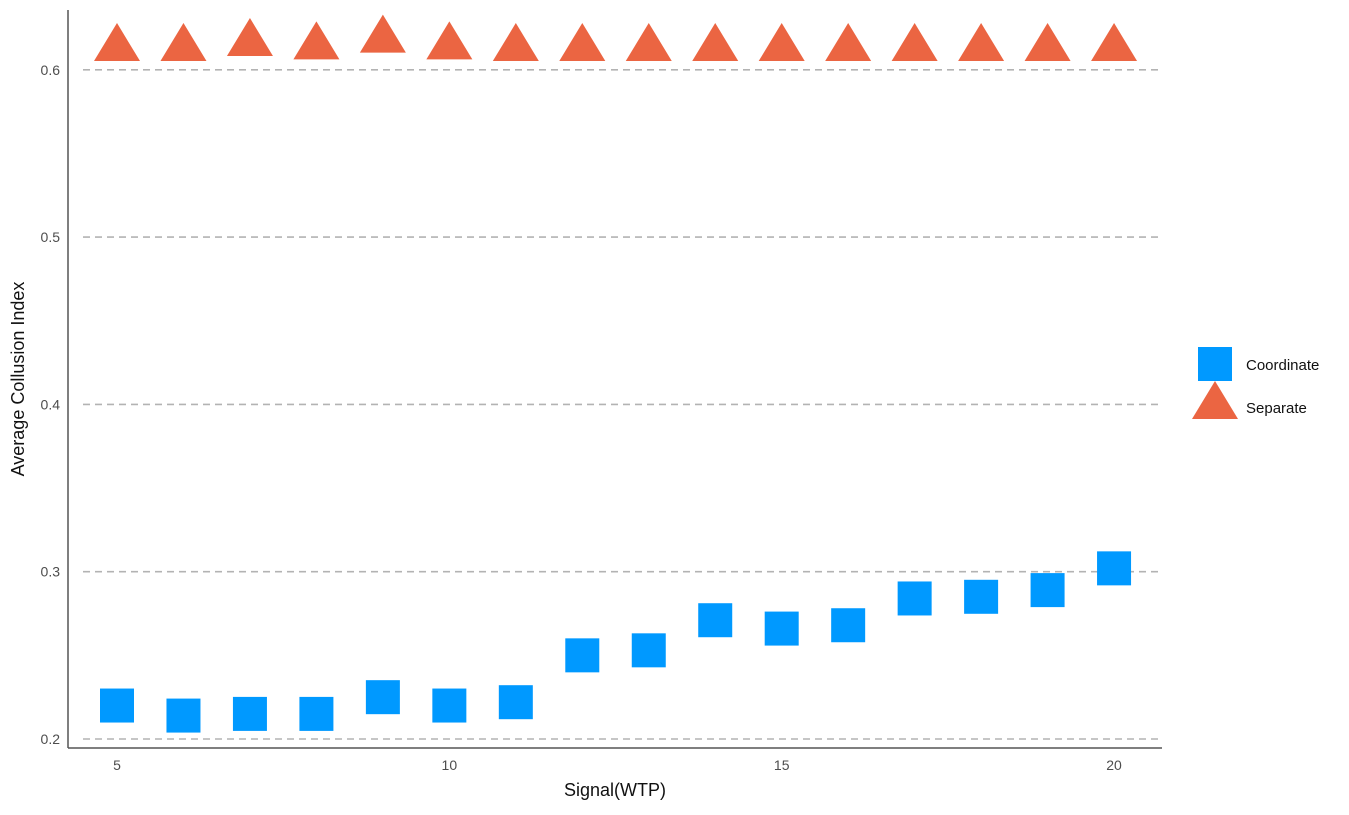 Image resolution: width=1349 pixels, height=815 pixels. What do you see at coordinates (18, 379) in the screenshot?
I see `y-axis-label: Average Collusion Index` at bounding box center [18, 379].